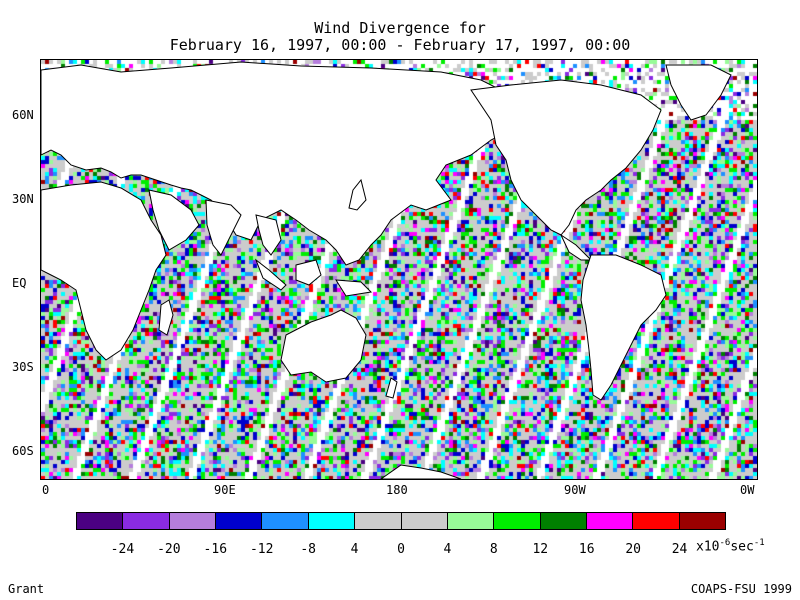 This screenshot has width=800, height=600. What do you see at coordinates (725, 543) in the screenshot?
I see `units-exp: -6` at bounding box center [725, 543].